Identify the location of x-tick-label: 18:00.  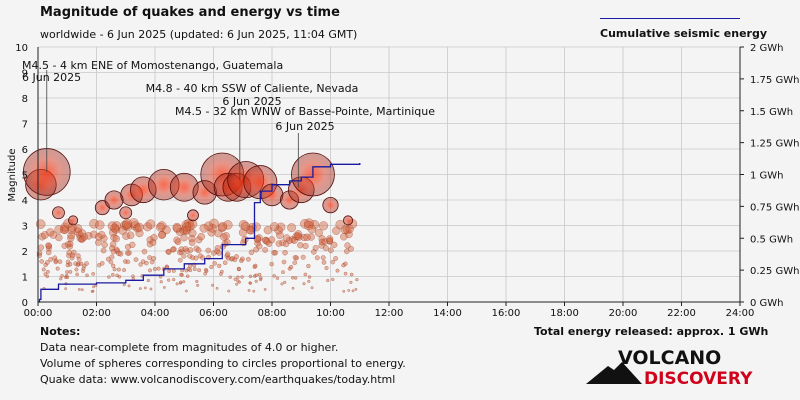
(564, 313).